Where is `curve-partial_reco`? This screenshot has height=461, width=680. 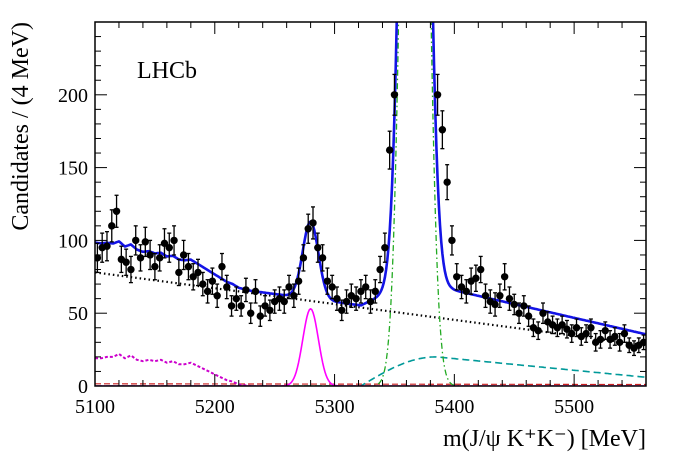 curve-partial_reco is located at coordinates (370, 371).